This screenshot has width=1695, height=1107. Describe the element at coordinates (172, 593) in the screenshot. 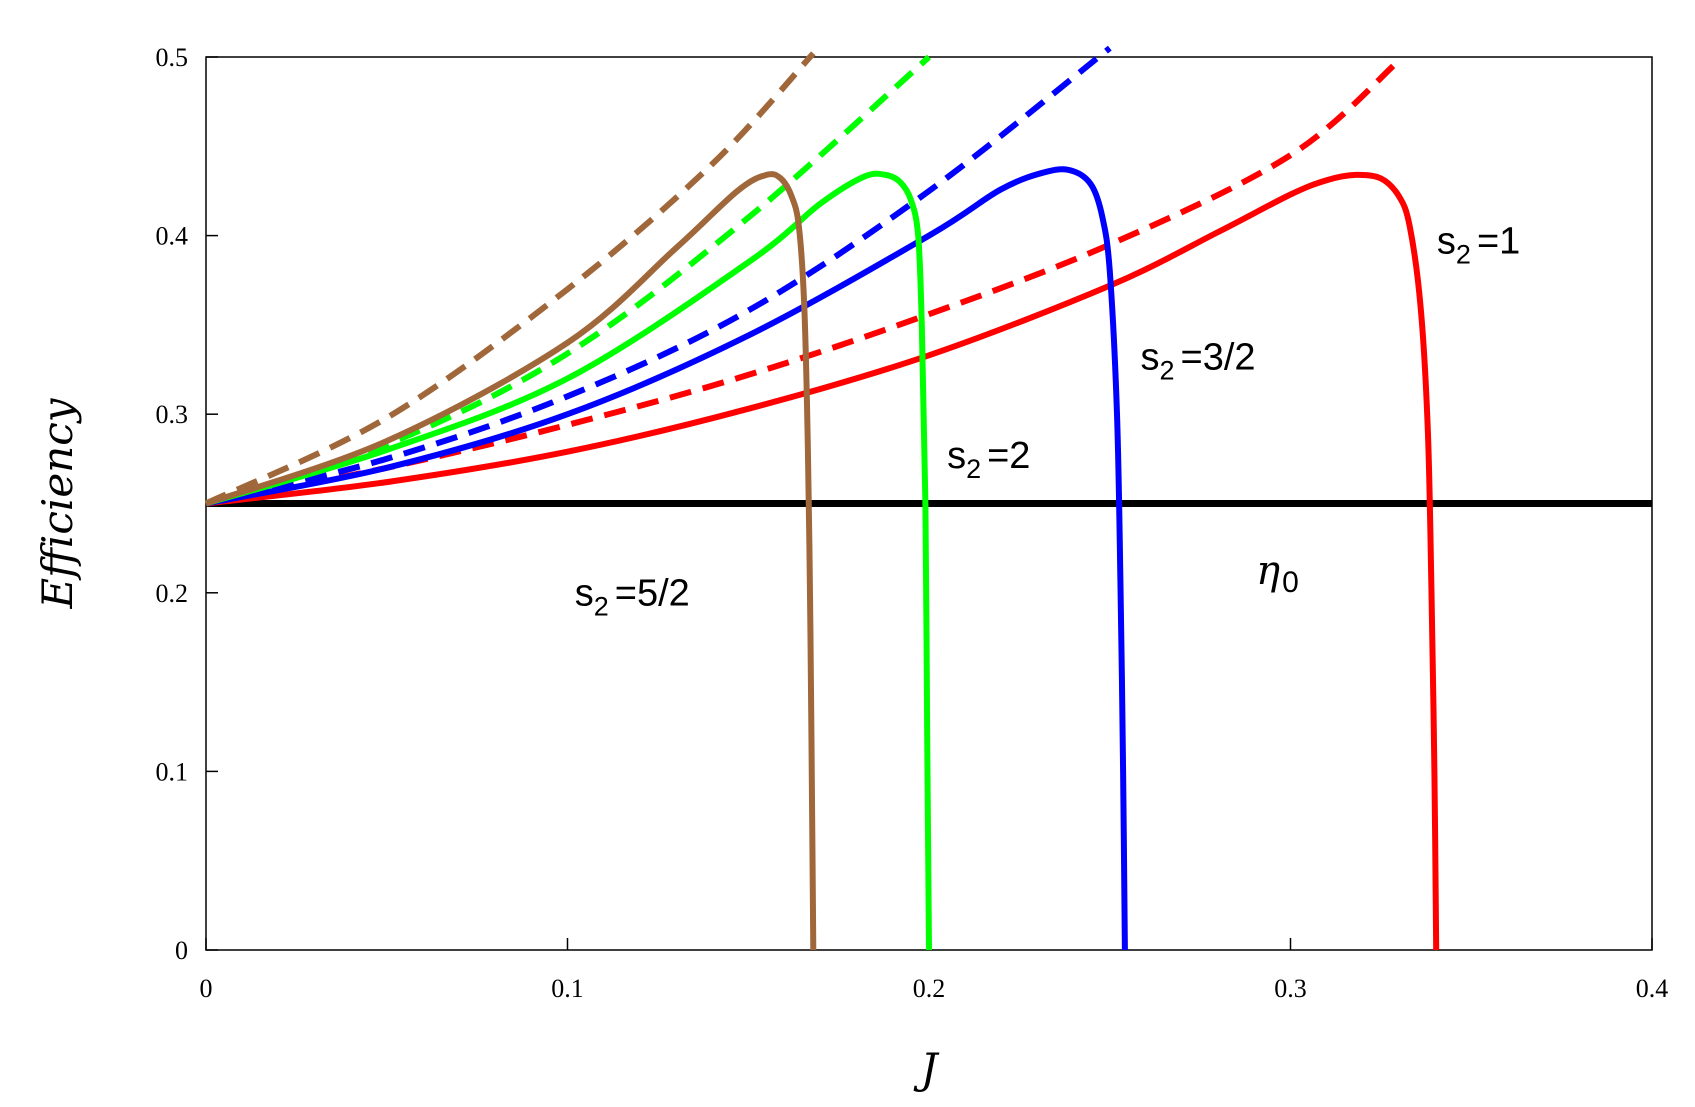

I see `y-tick-label: 0.2` at that location.